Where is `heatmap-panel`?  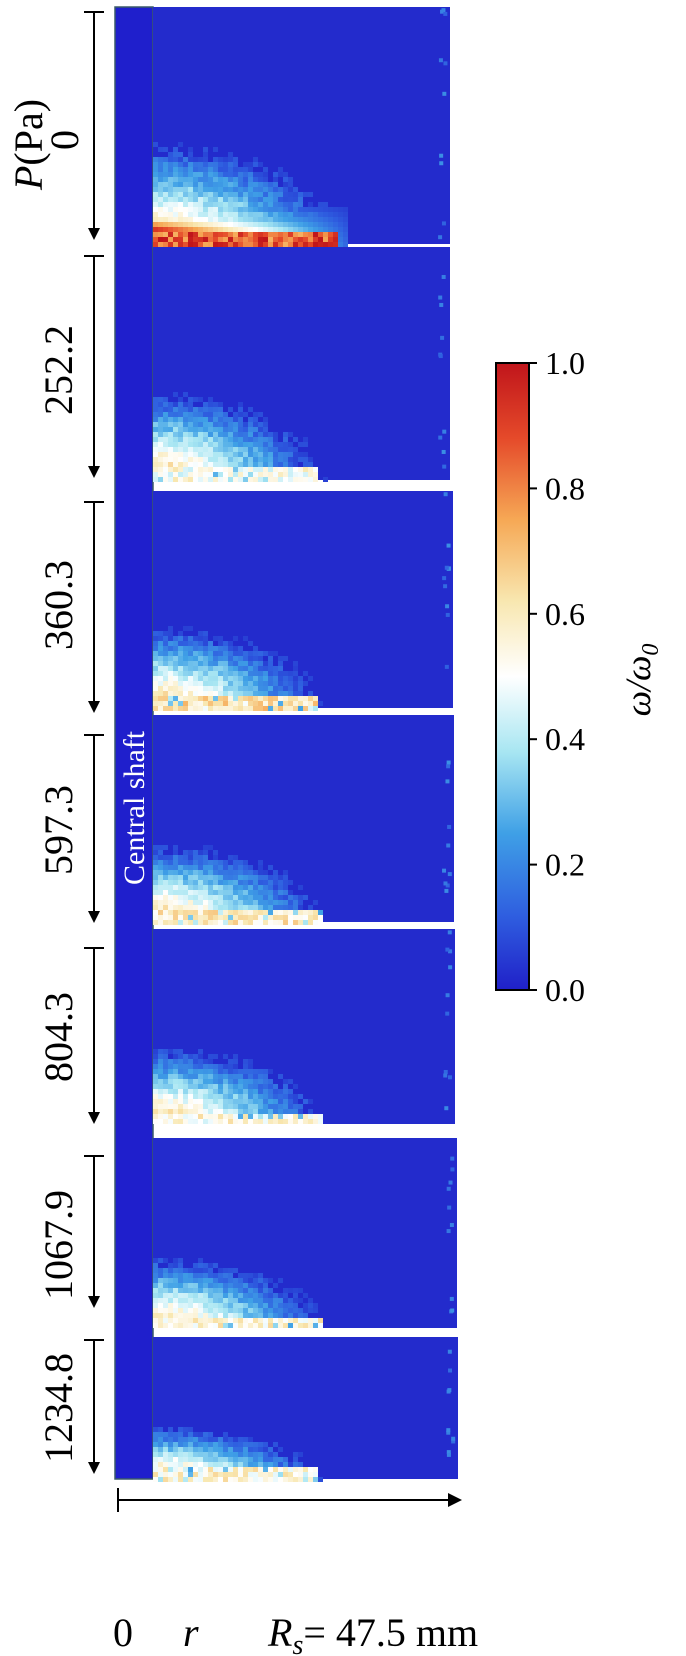
heatmap-panel is located at coordinates (303, 820).